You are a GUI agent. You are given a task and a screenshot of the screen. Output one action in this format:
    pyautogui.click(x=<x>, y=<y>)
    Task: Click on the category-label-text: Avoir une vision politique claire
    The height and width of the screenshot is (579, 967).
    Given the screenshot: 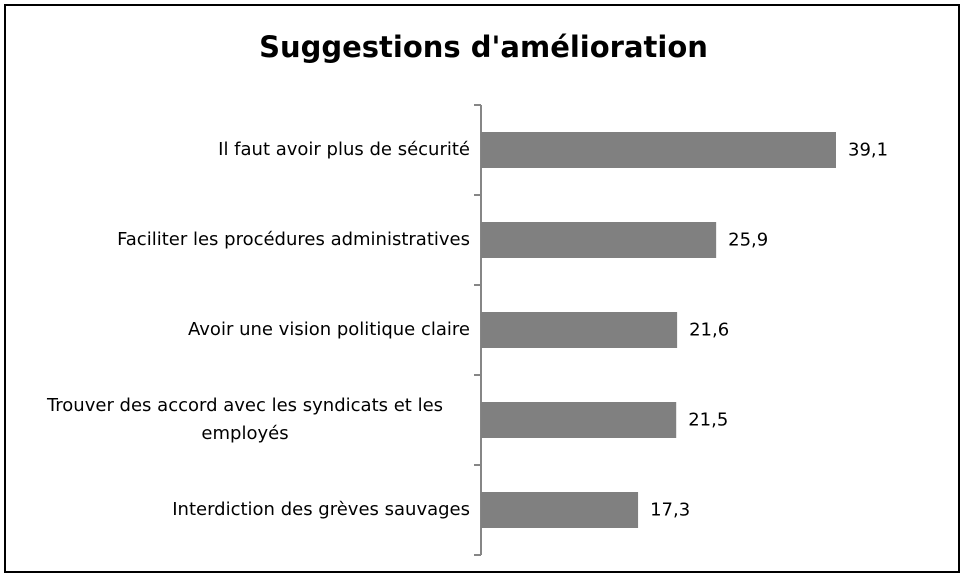 What is the action you would take?
    pyautogui.click(x=329, y=329)
    